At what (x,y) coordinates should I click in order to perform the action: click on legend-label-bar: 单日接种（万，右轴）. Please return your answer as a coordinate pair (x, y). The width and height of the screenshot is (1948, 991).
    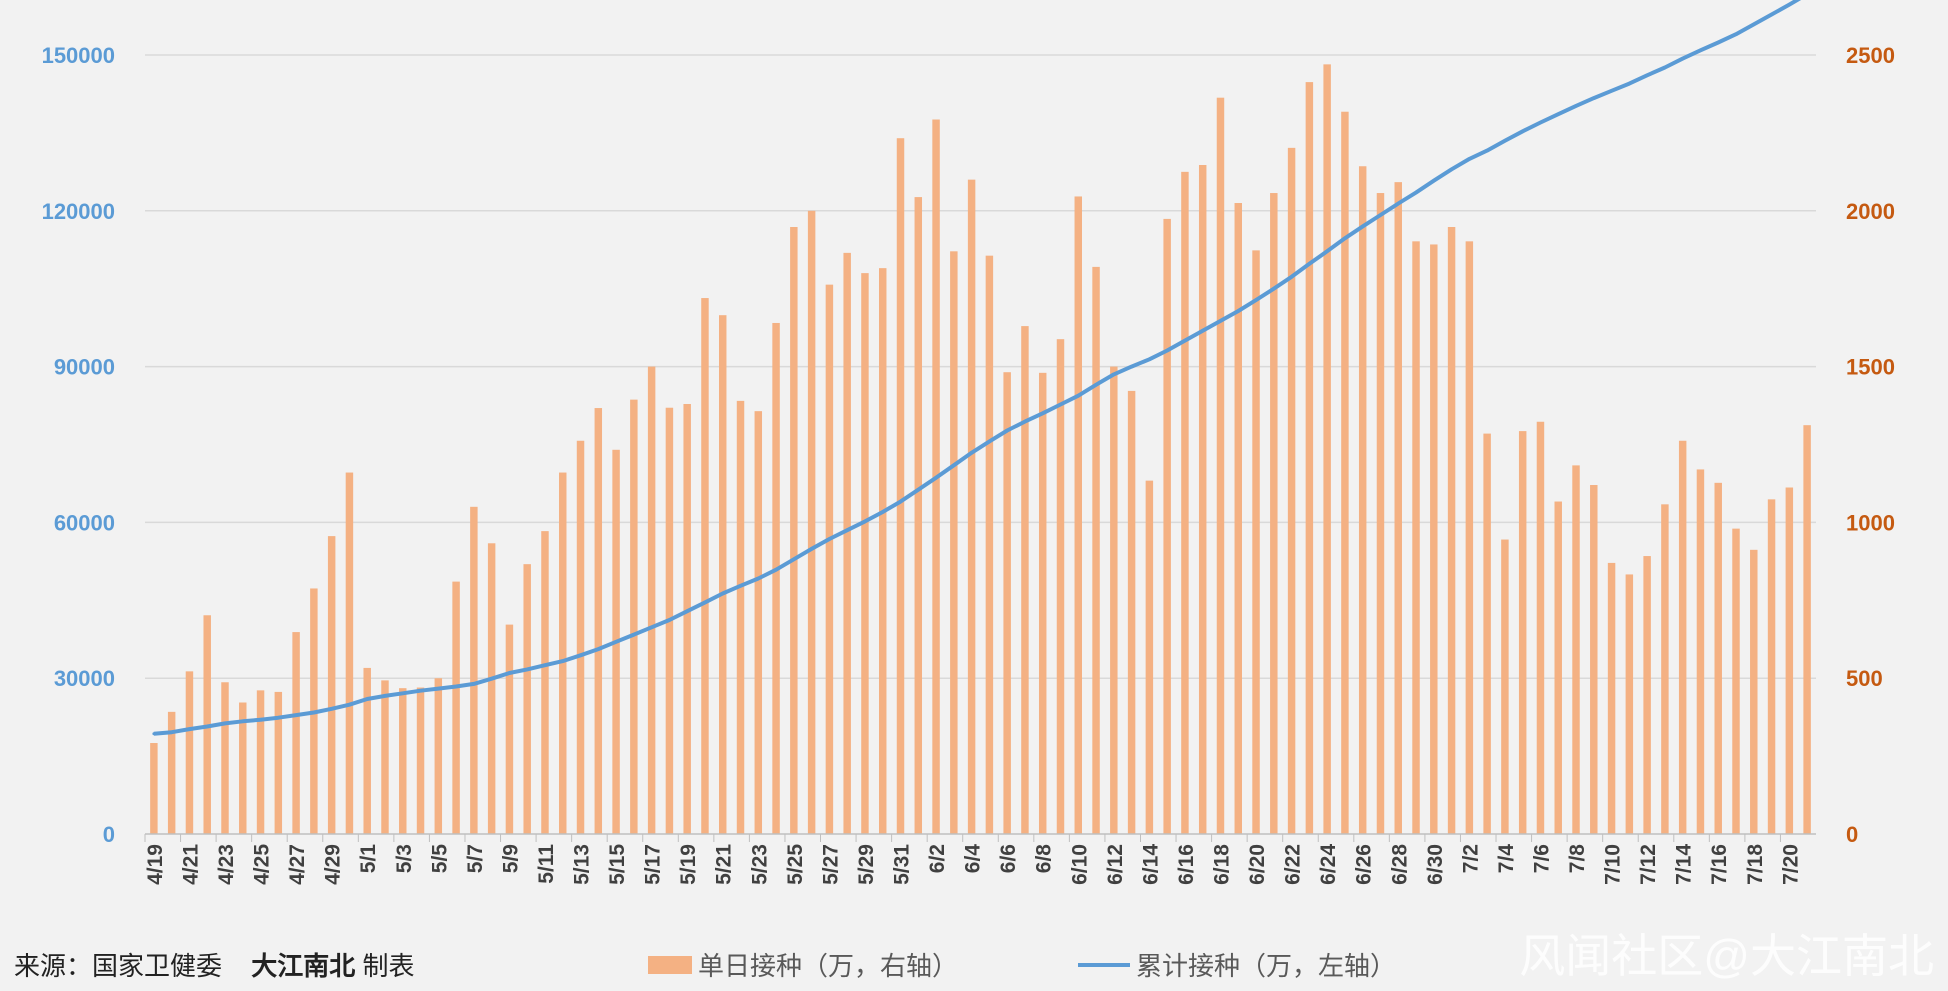
    Looking at the image, I should click on (828, 966).